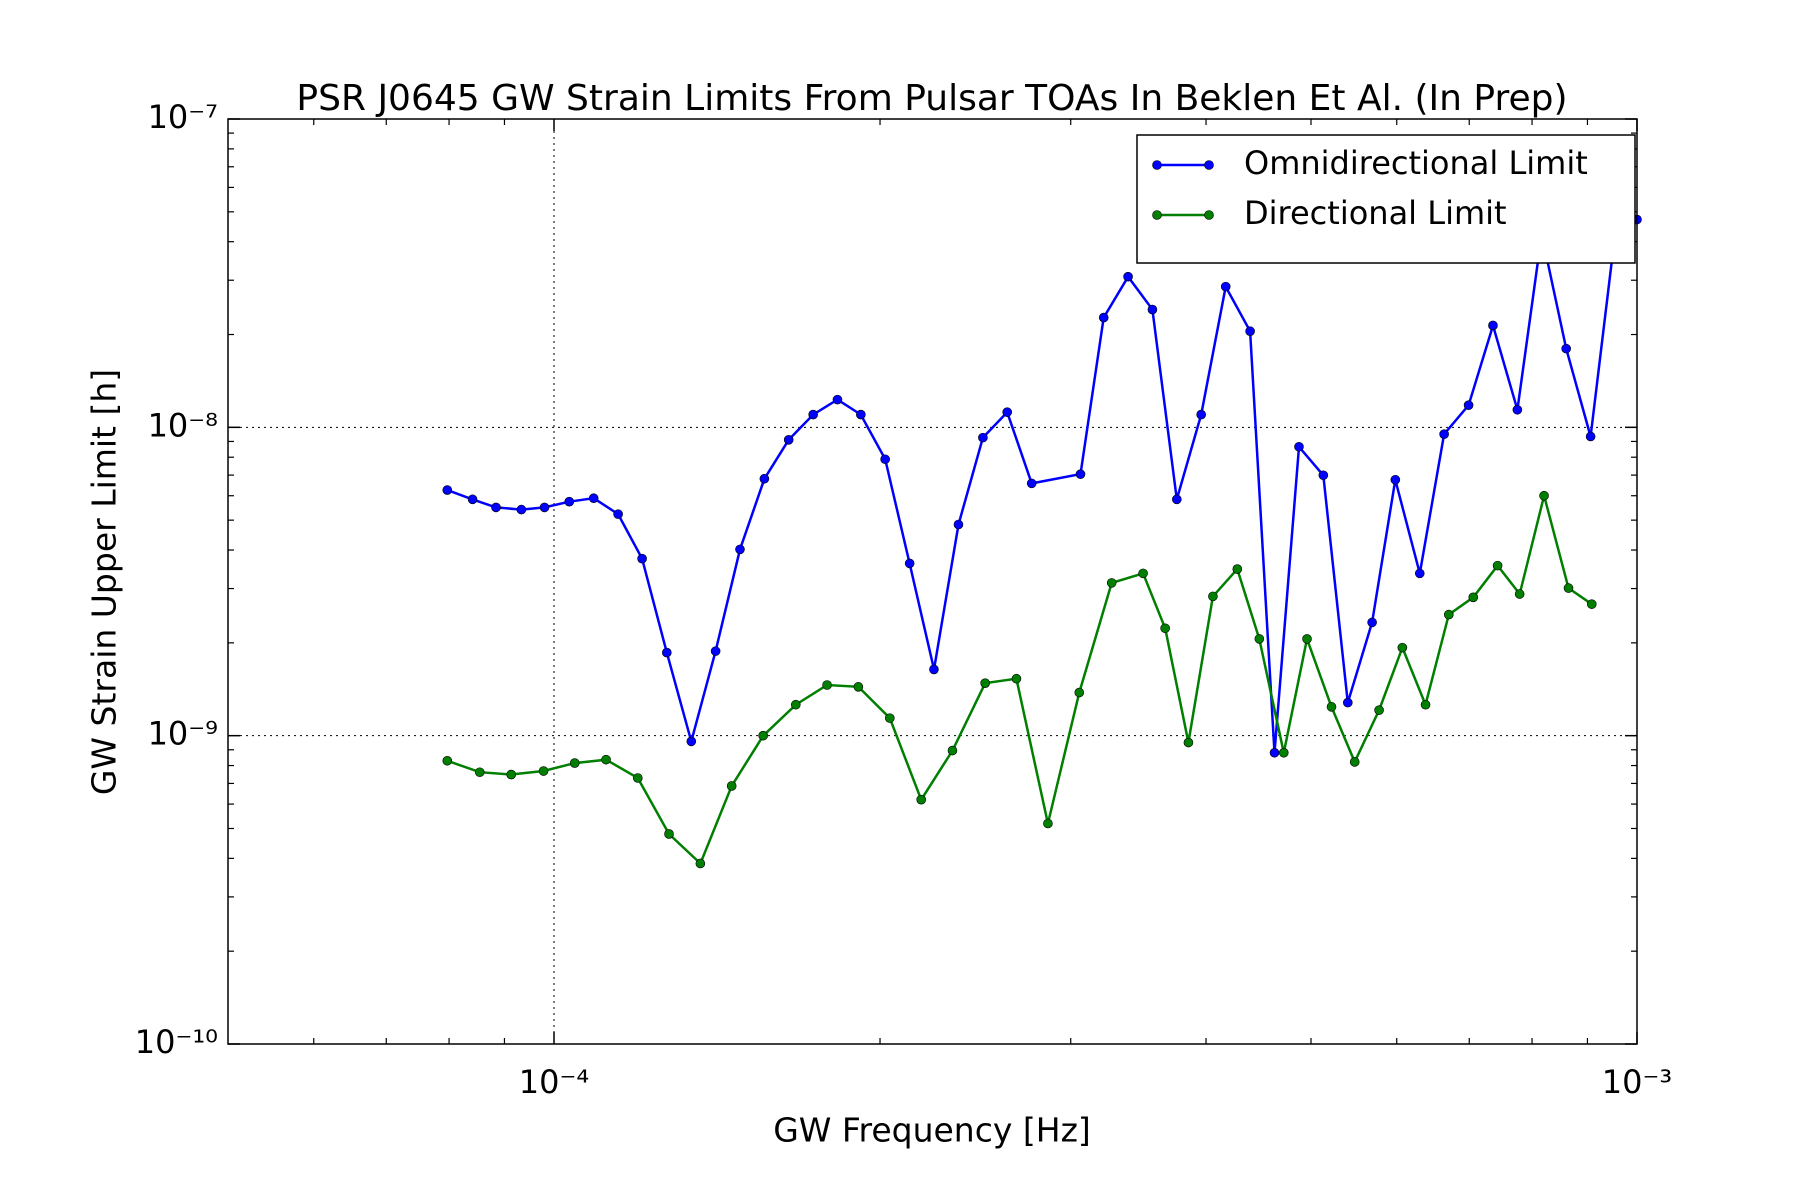  I want to click on legend-box, so click(1386, 199).